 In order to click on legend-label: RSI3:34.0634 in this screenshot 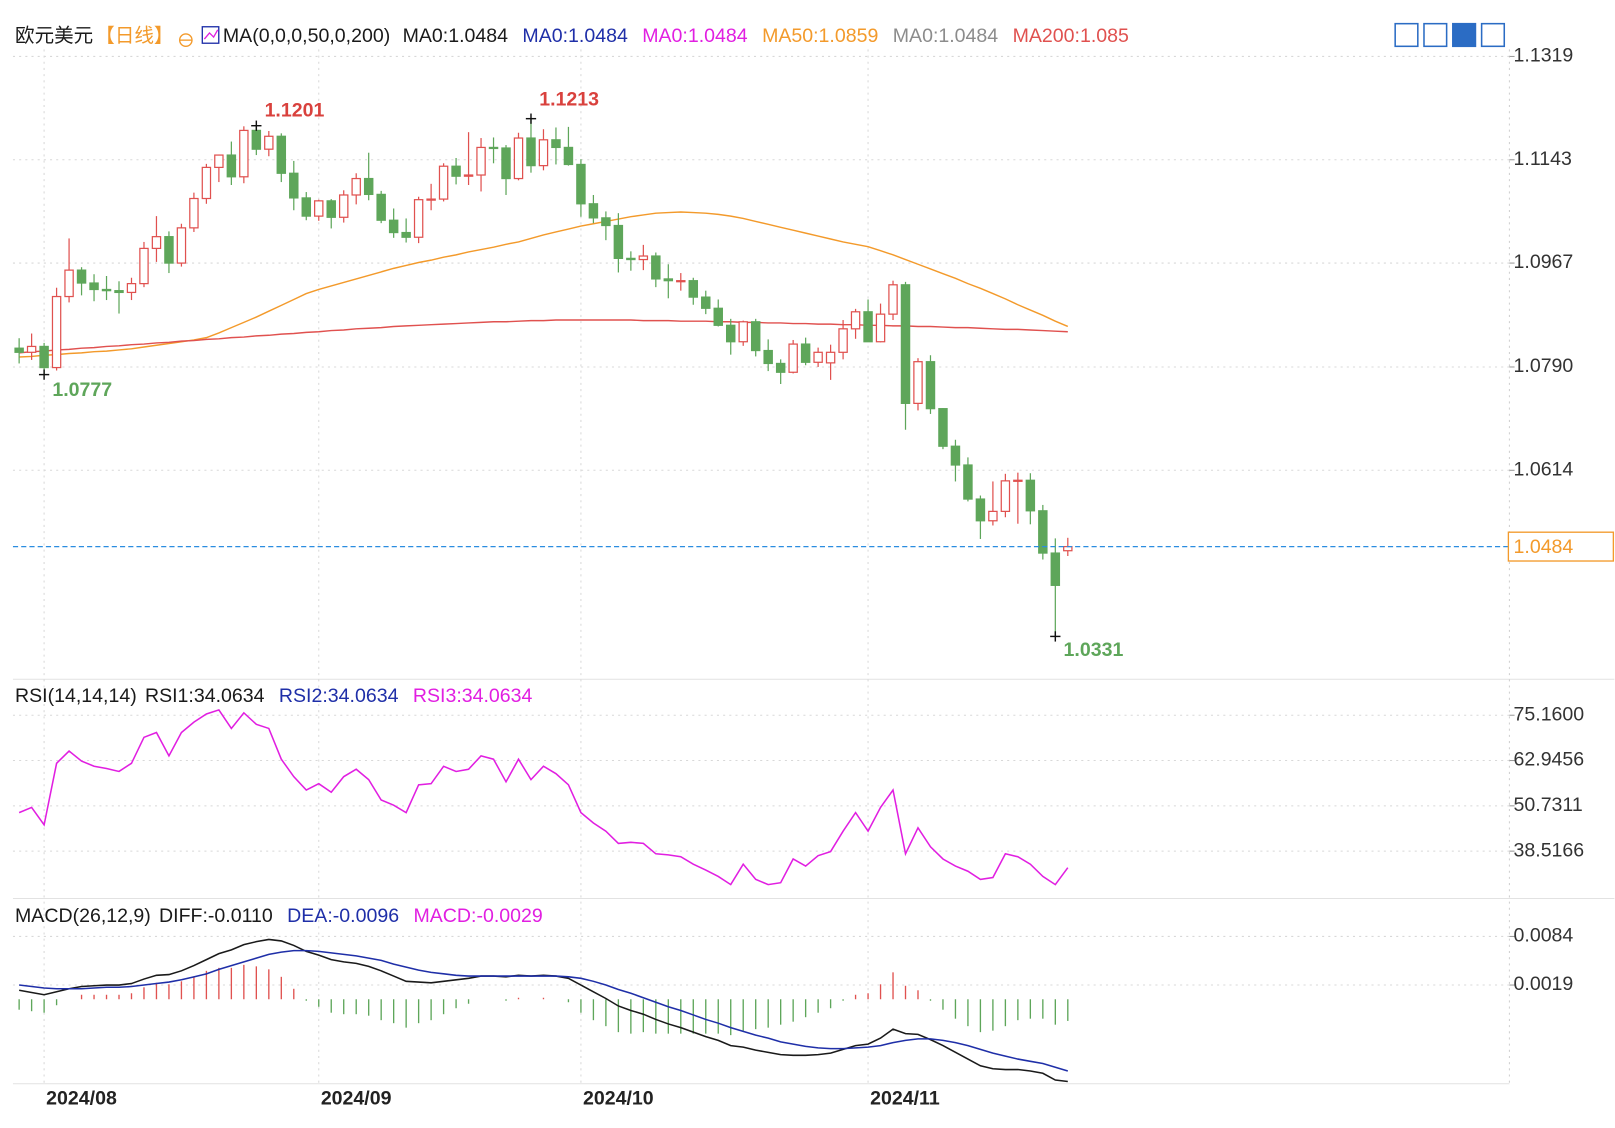, I will do `click(473, 696)`.